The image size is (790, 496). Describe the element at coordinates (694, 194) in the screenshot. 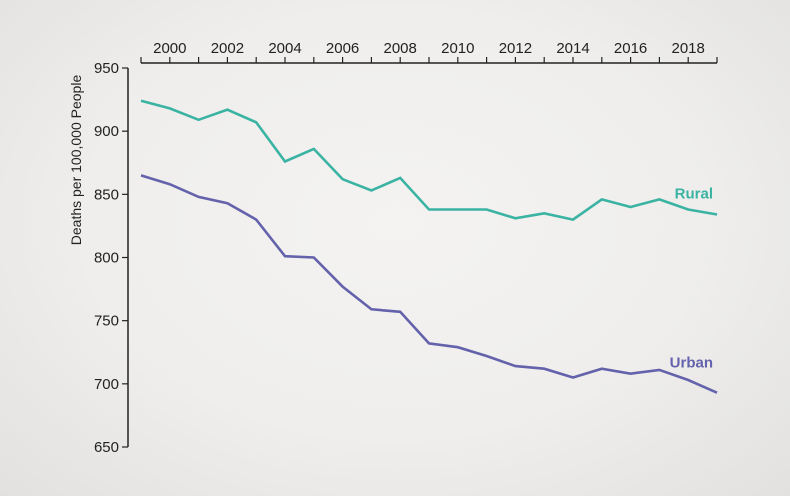

I see `series-label-rural: Rural` at that location.